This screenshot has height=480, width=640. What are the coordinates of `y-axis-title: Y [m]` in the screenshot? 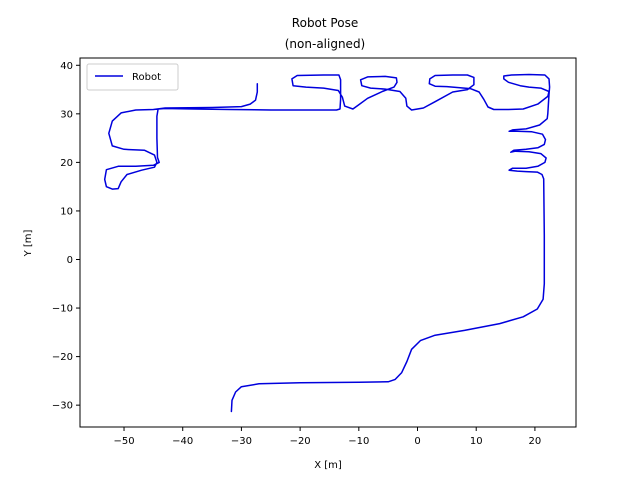 It's located at (28, 243).